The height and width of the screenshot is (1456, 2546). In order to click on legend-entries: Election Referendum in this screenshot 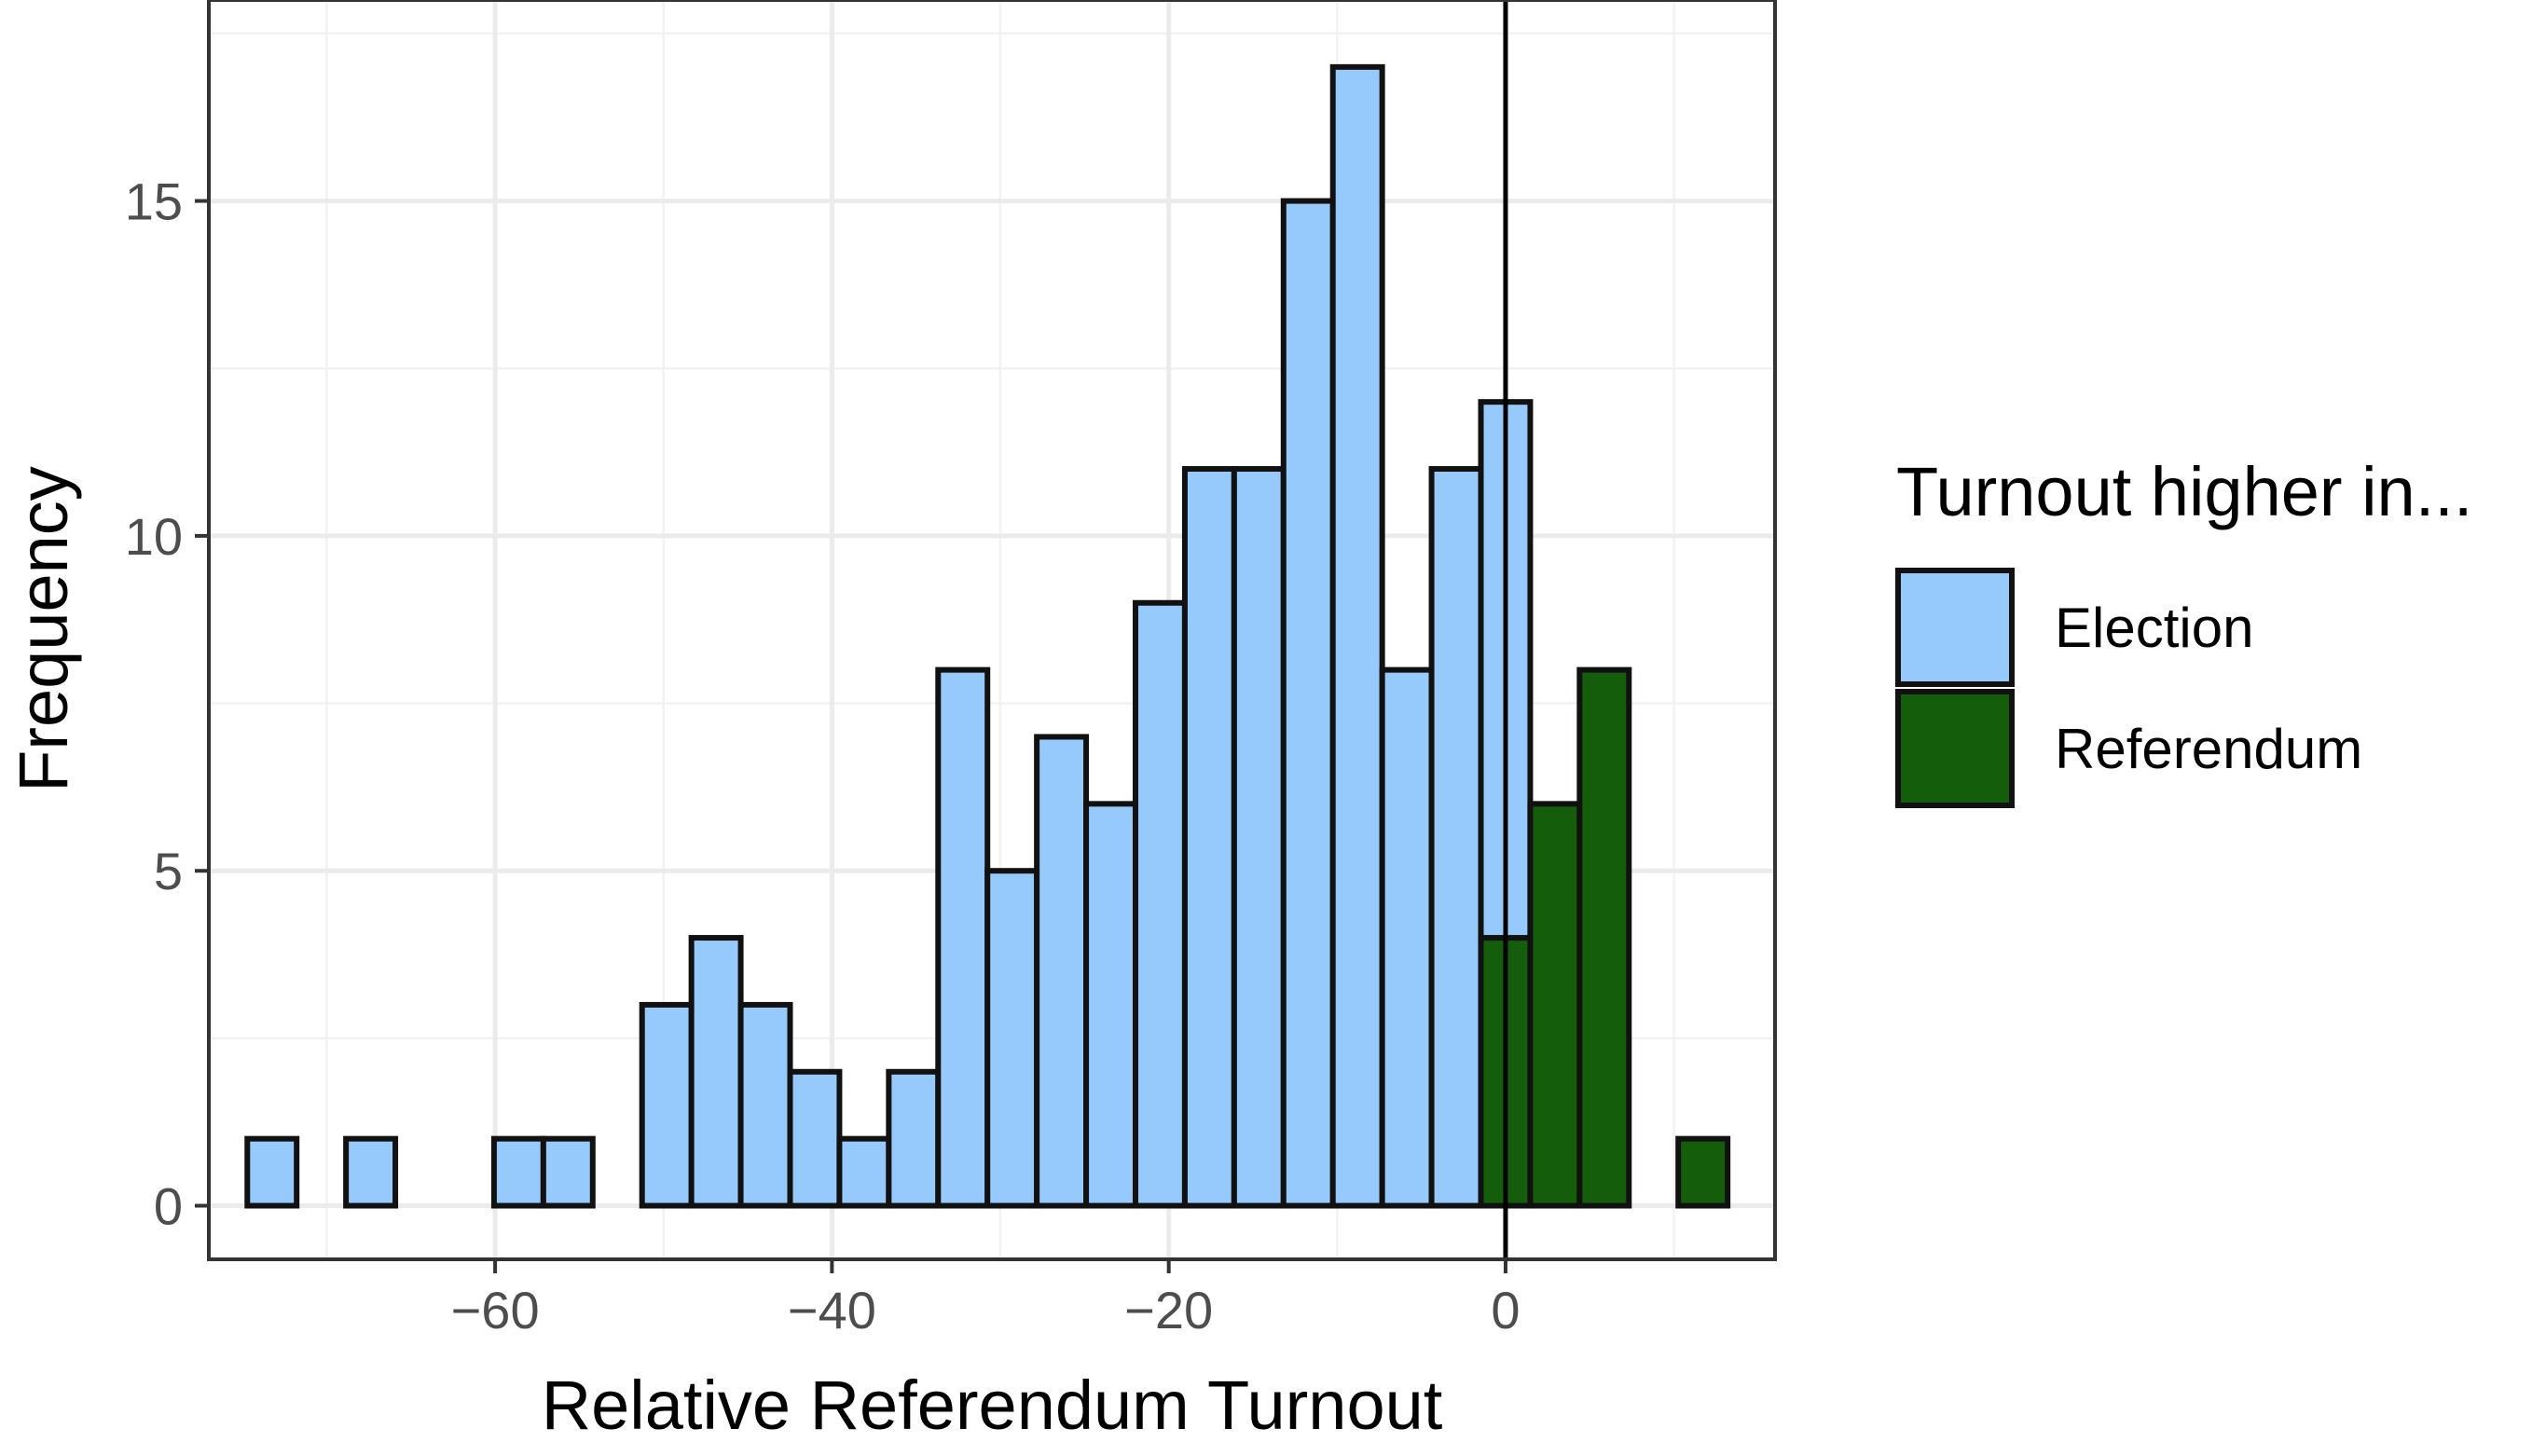, I will do `click(2129, 688)`.